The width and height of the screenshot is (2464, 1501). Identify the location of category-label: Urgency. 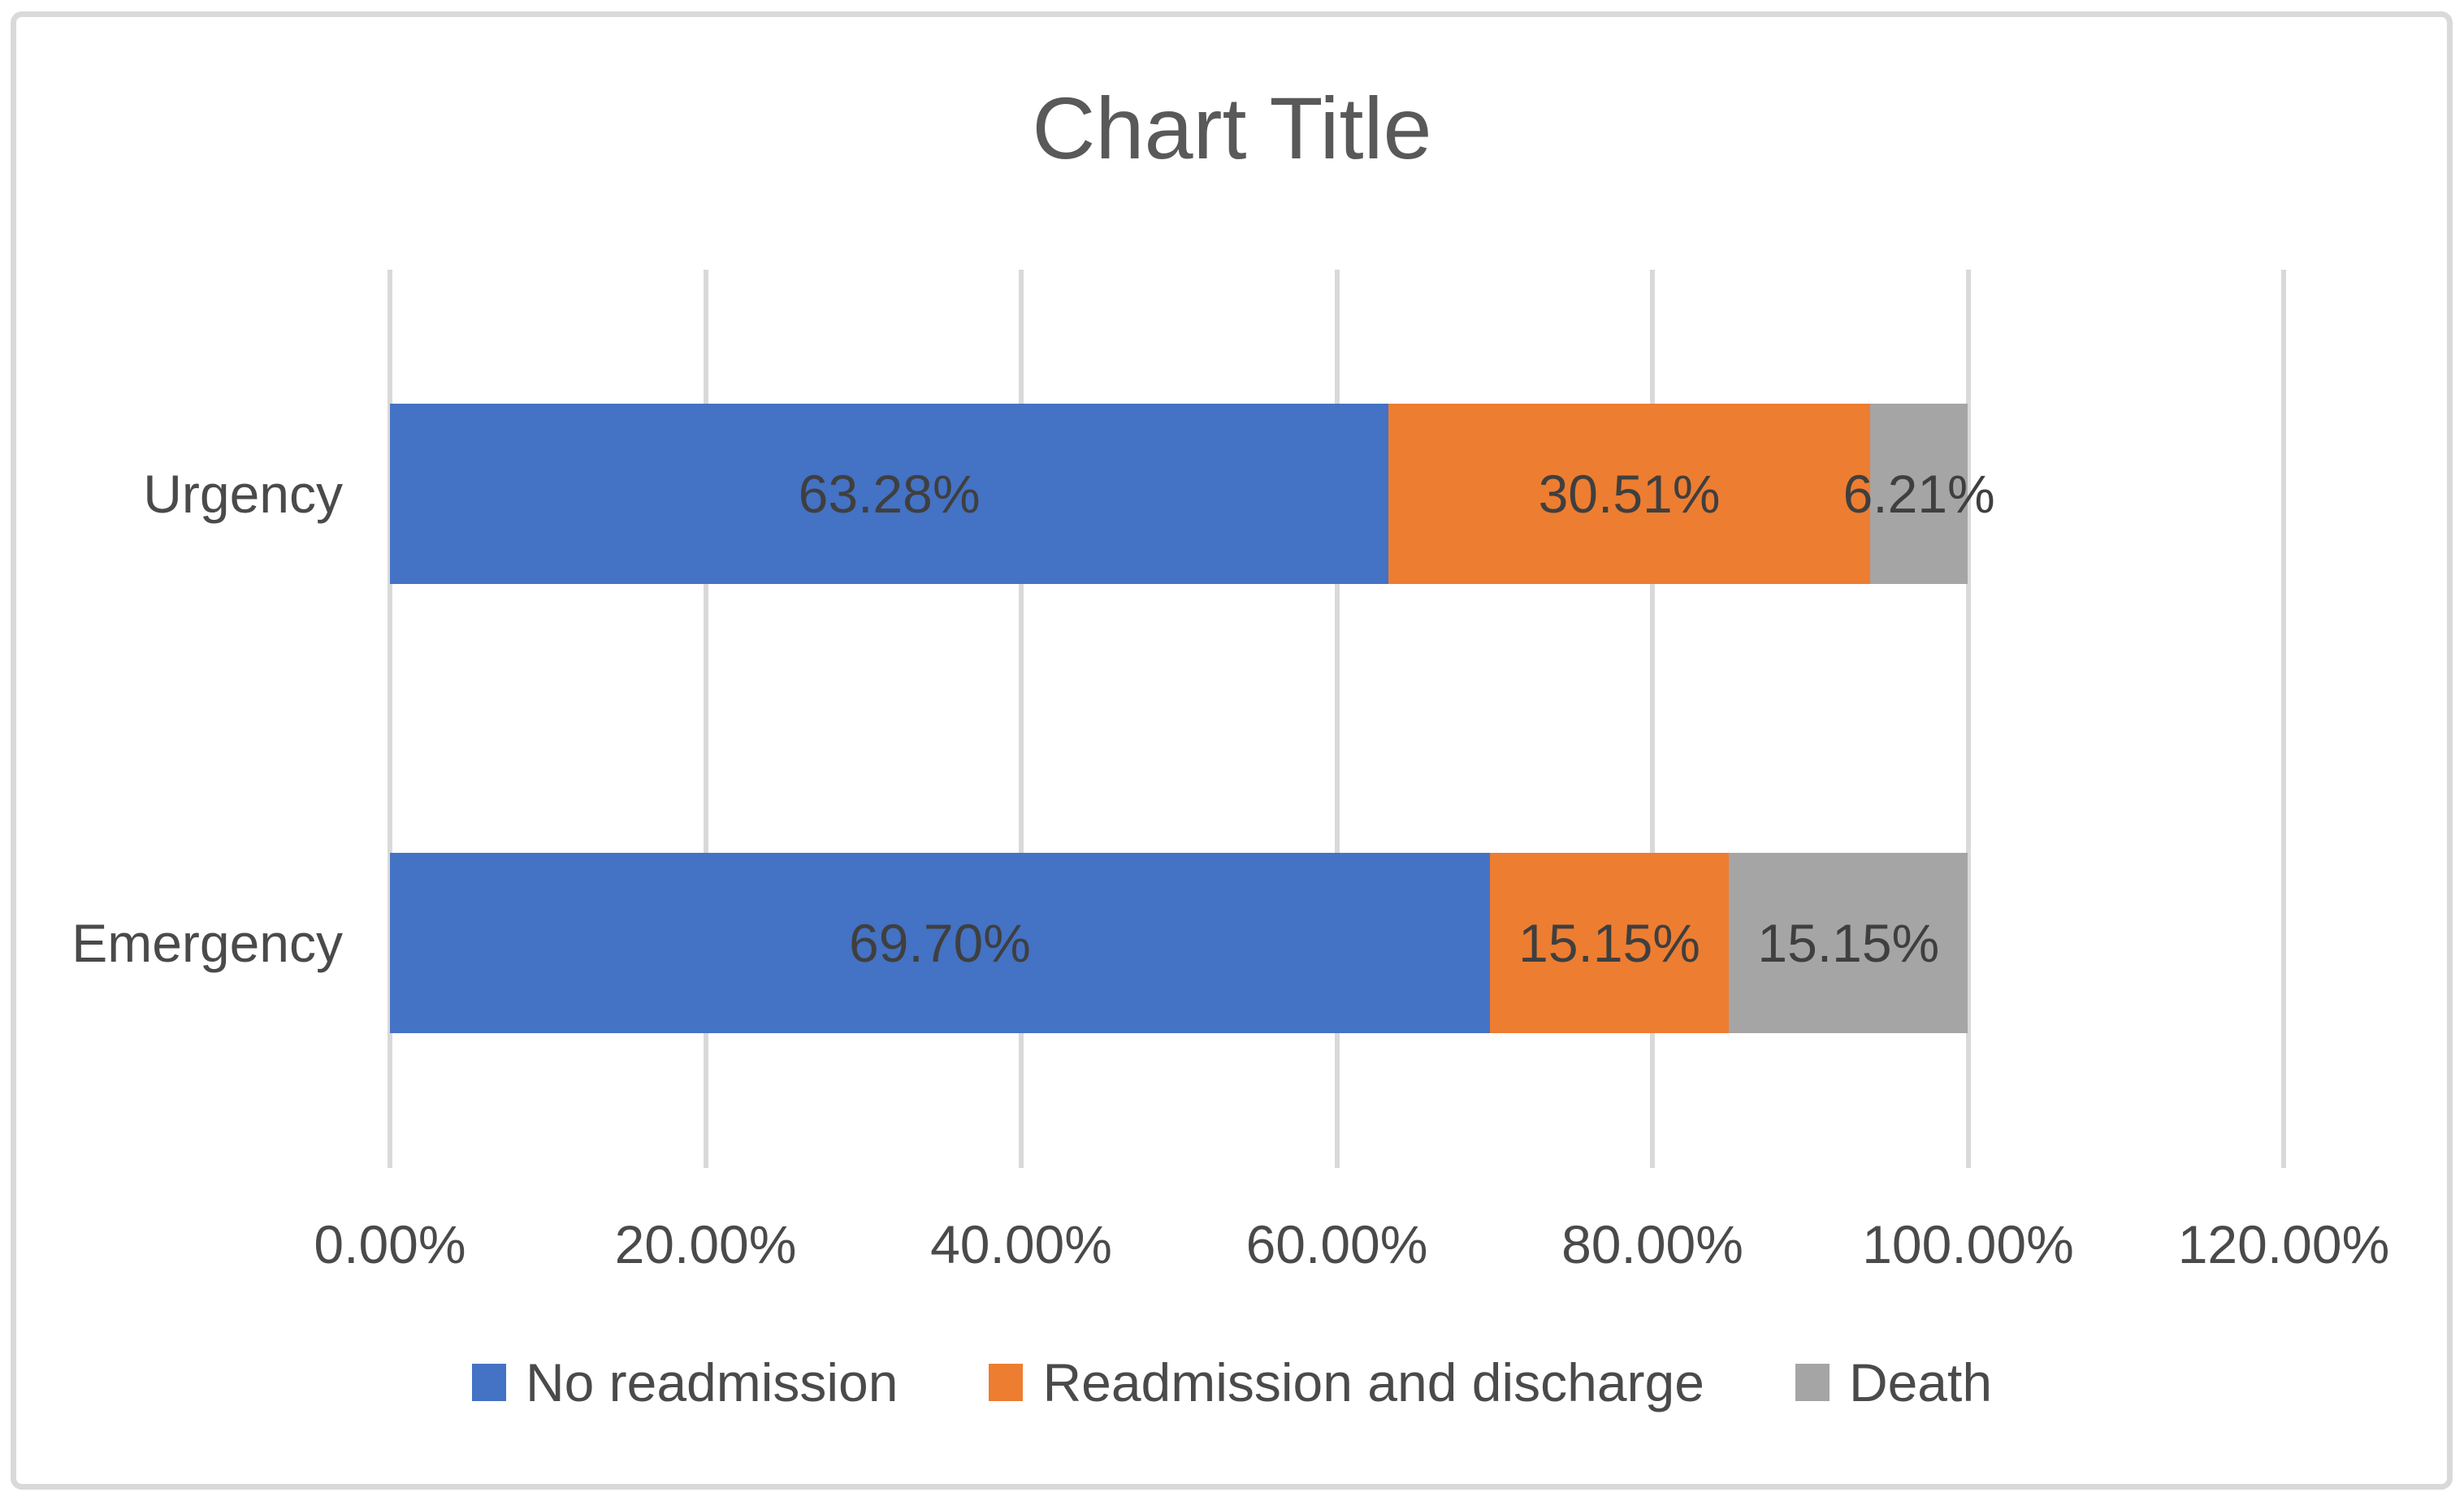
(243, 494).